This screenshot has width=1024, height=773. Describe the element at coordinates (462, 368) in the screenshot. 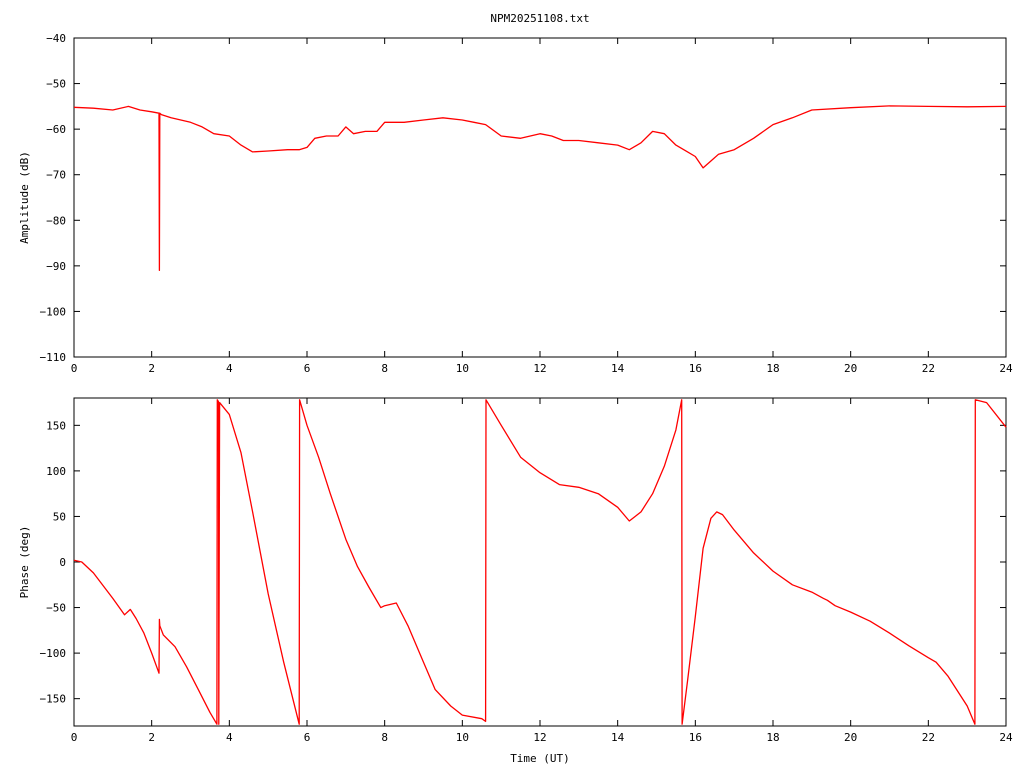

I see `amplitude-x-tick-label: 10` at that location.